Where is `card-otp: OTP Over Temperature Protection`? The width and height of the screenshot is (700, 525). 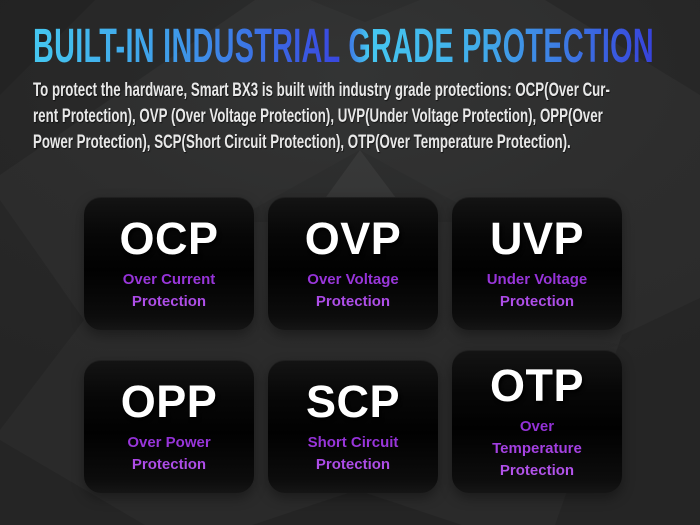
card-otp: OTP Over Temperature Protection is located at coordinates (537, 421).